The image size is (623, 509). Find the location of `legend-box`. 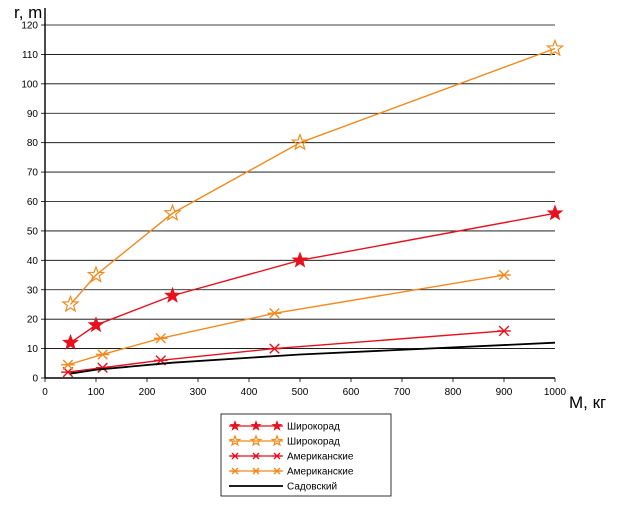

legend-box is located at coordinates (306, 455).